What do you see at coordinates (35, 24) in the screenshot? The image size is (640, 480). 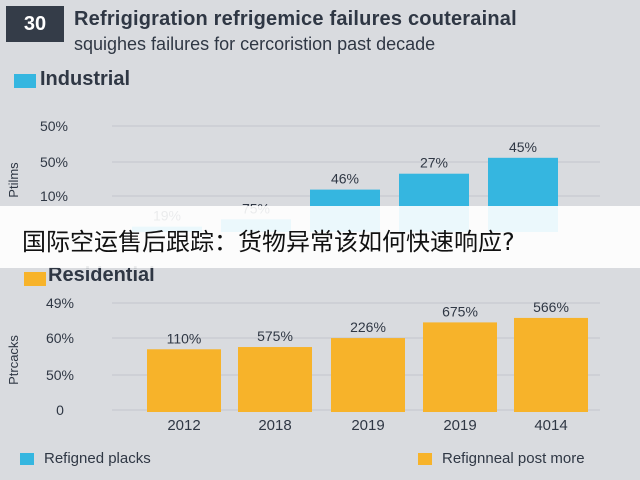 I see `number-badge: 30` at bounding box center [35, 24].